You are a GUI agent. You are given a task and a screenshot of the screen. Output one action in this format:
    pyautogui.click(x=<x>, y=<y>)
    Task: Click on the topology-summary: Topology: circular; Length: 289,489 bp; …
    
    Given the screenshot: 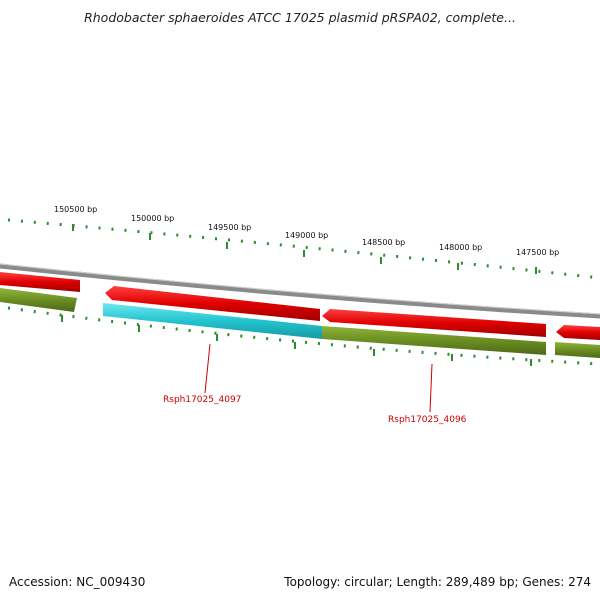 What is the action you would take?
    pyautogui.click(x=437, y=582)
    